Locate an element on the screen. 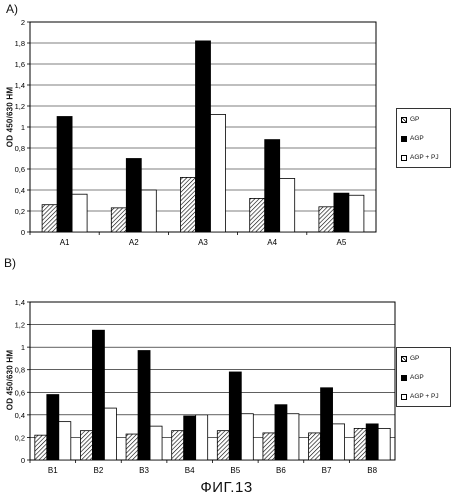 This screenshot has height=500, width=453. y-tick-label: 2 is located at coordinates (23, 22).